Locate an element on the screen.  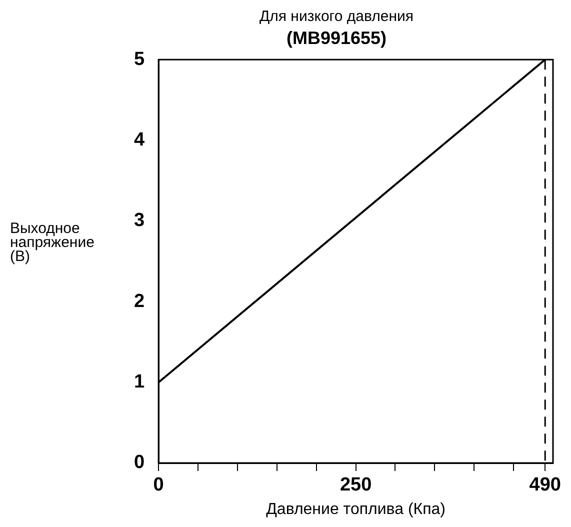
y-tick-label: 5 is located at coordinates (139, 59).